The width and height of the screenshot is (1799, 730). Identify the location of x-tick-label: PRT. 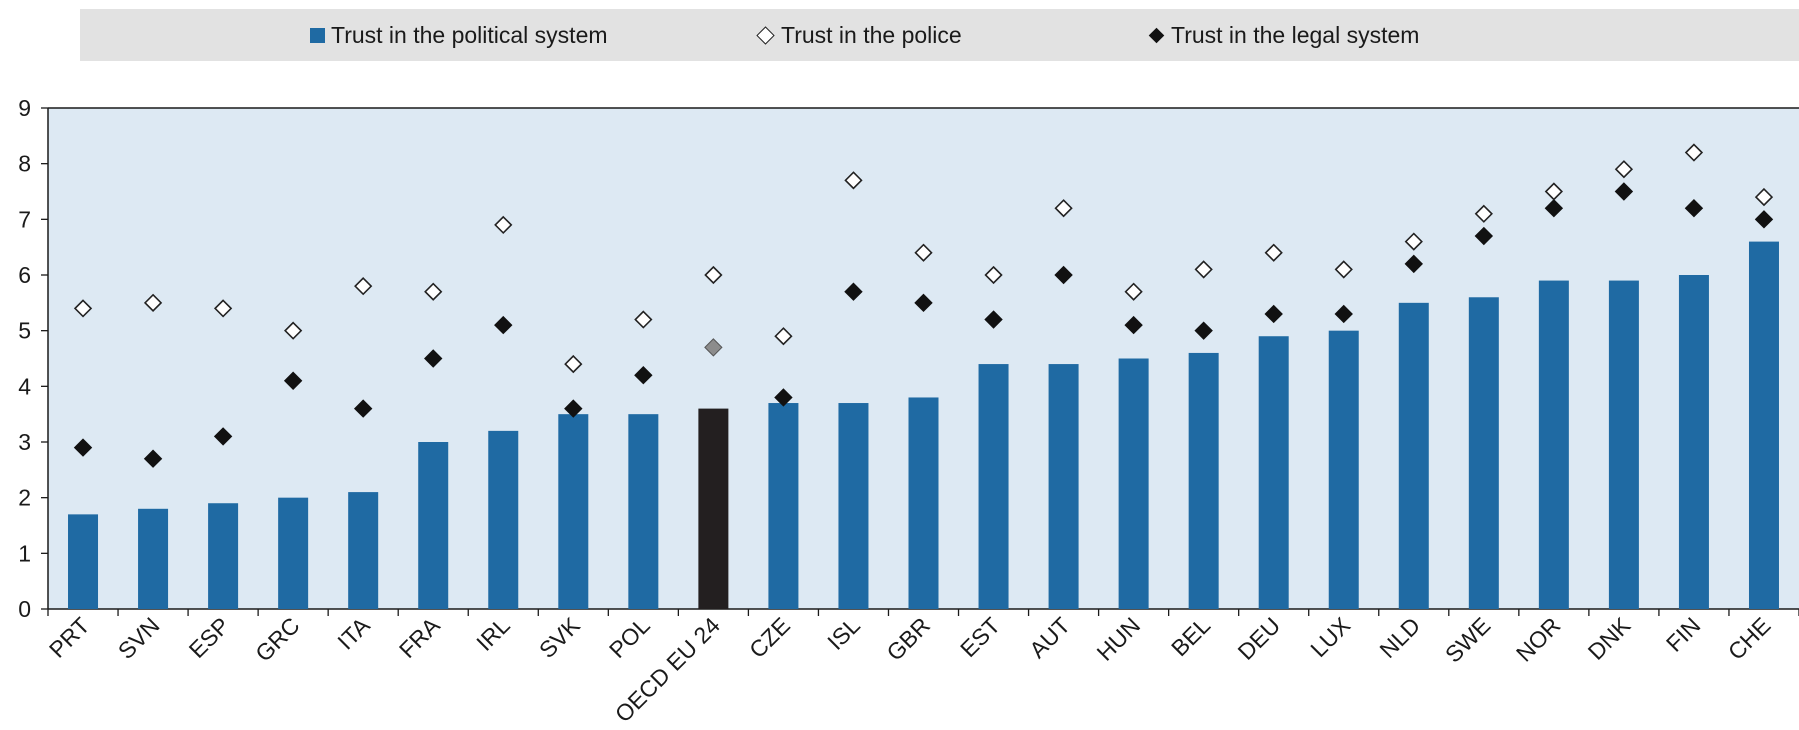
(69, 637).